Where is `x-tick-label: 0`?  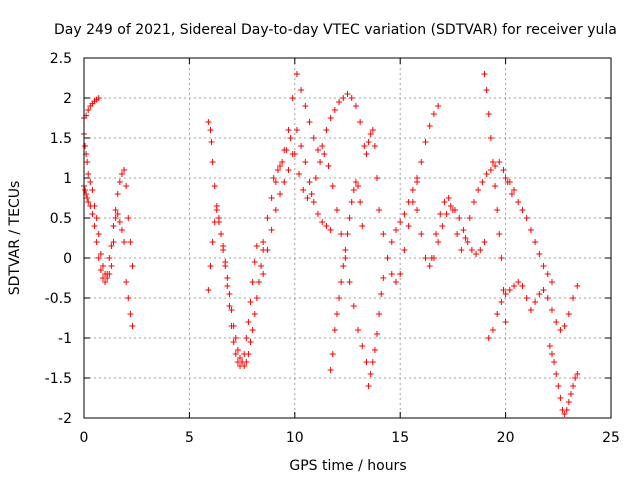 x-tick-label: 0 is located at coordinates (84, 438).